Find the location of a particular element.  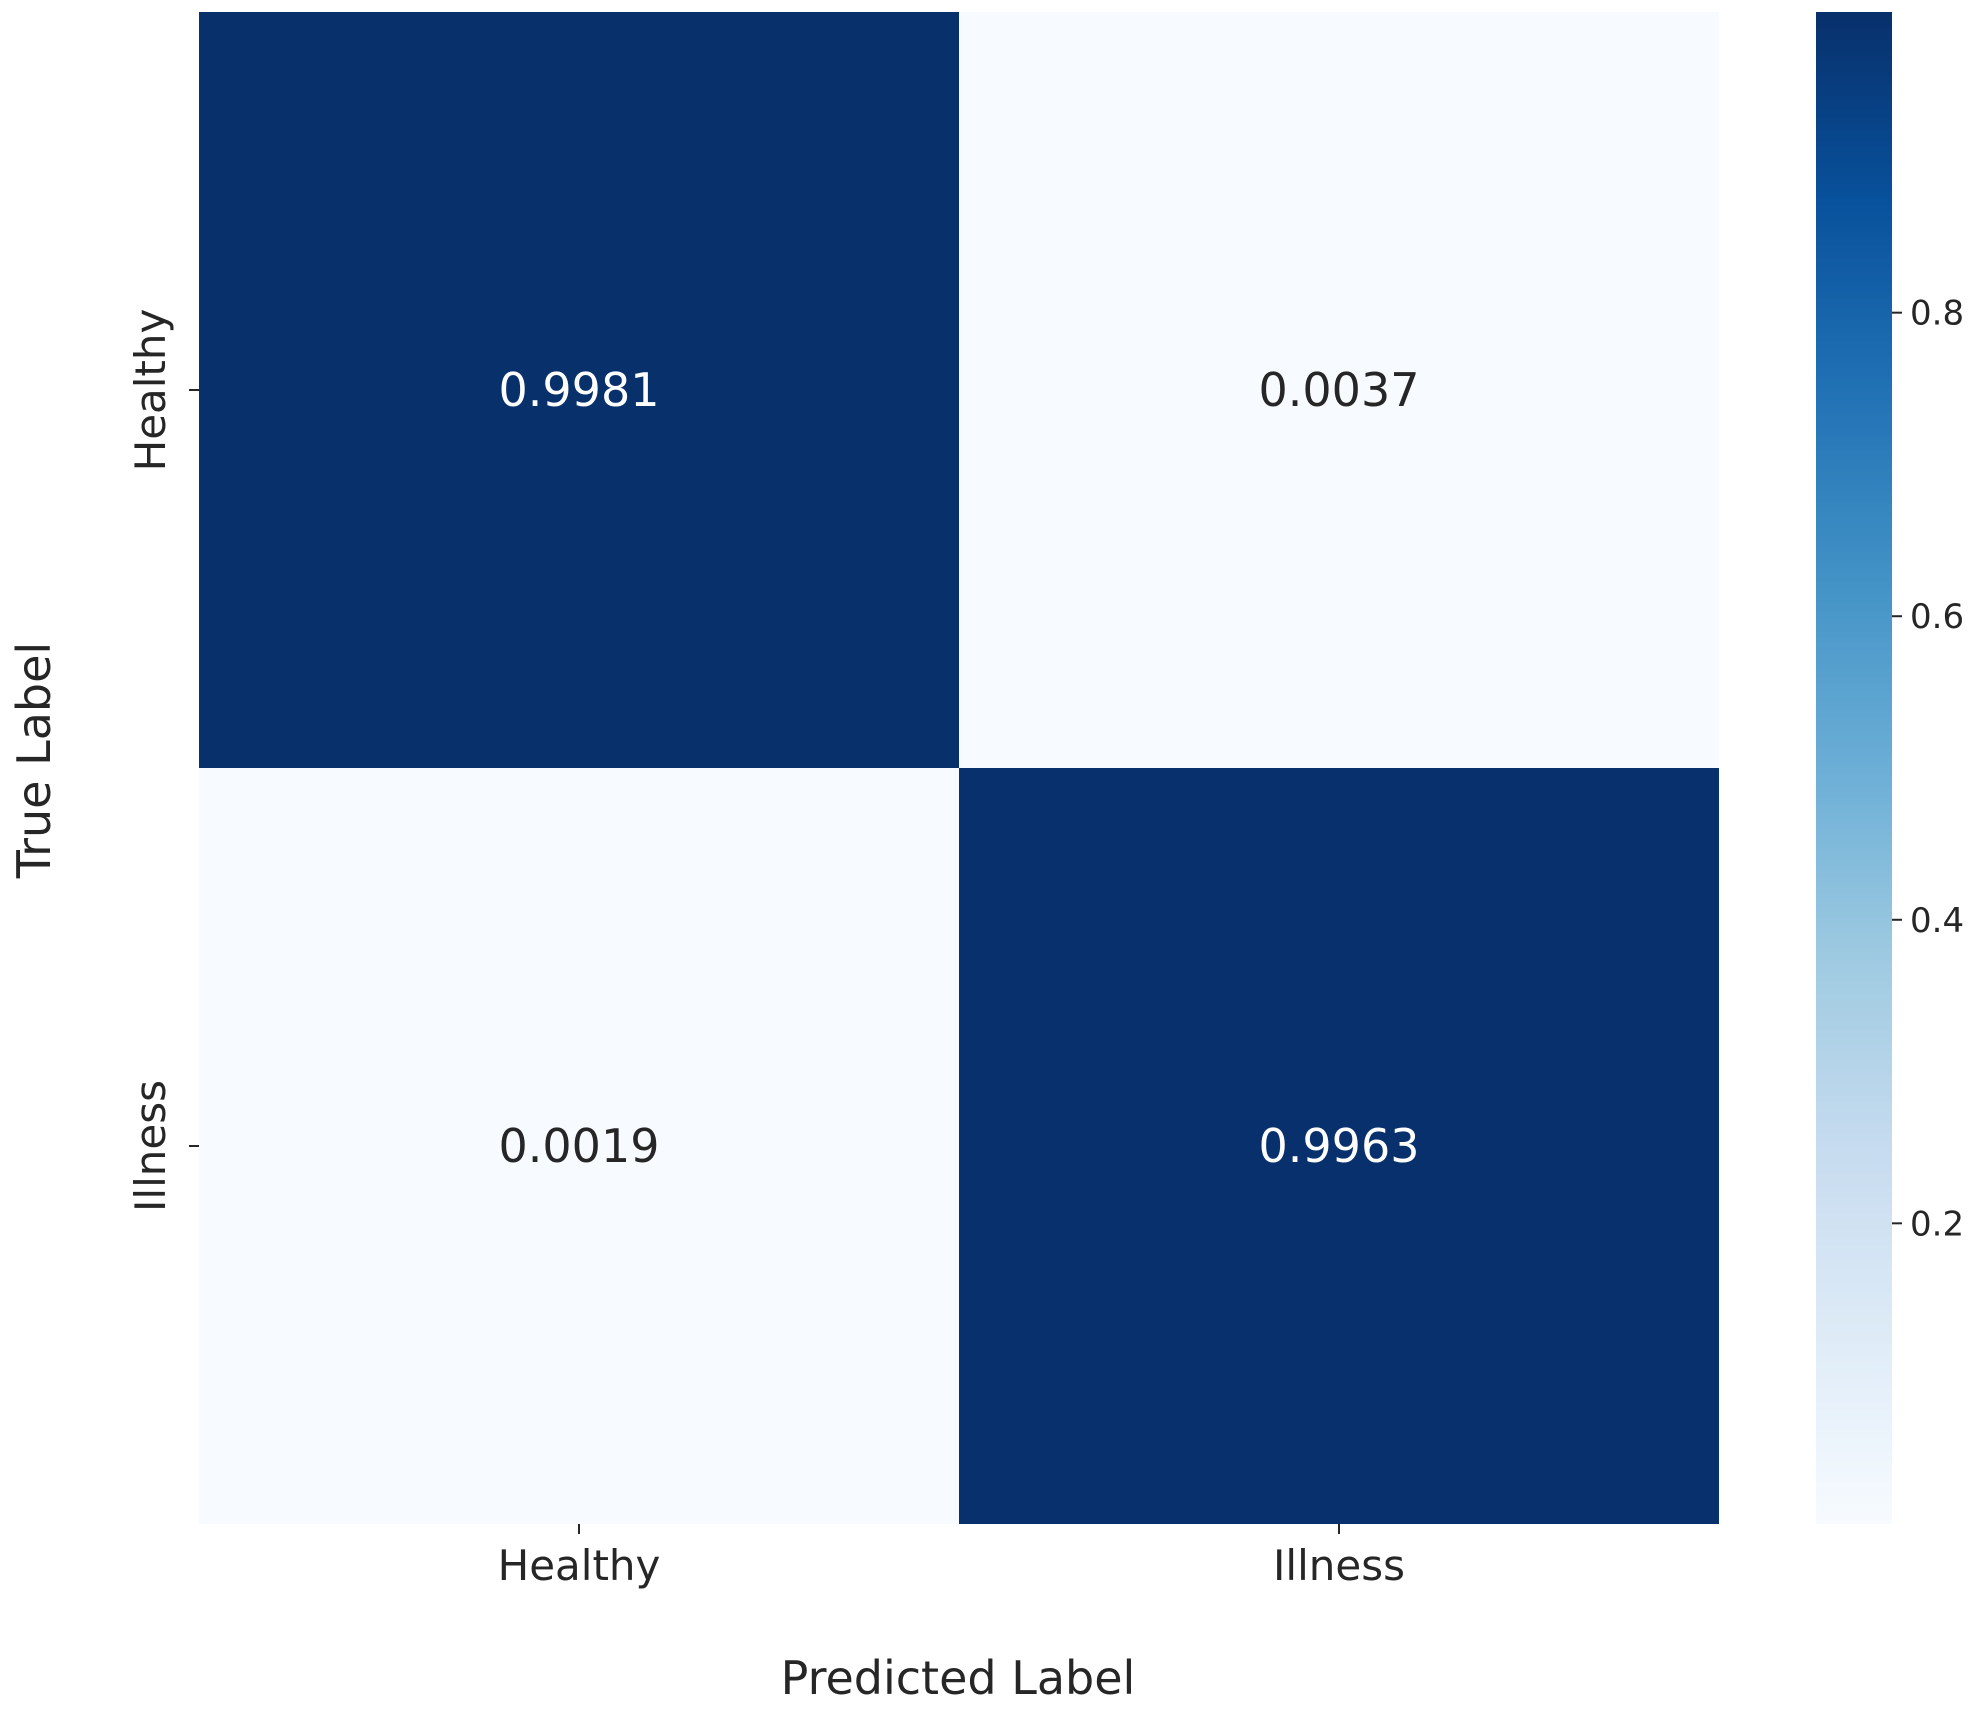

y-tick-label: Healthy is located at coordinates (150, 390).